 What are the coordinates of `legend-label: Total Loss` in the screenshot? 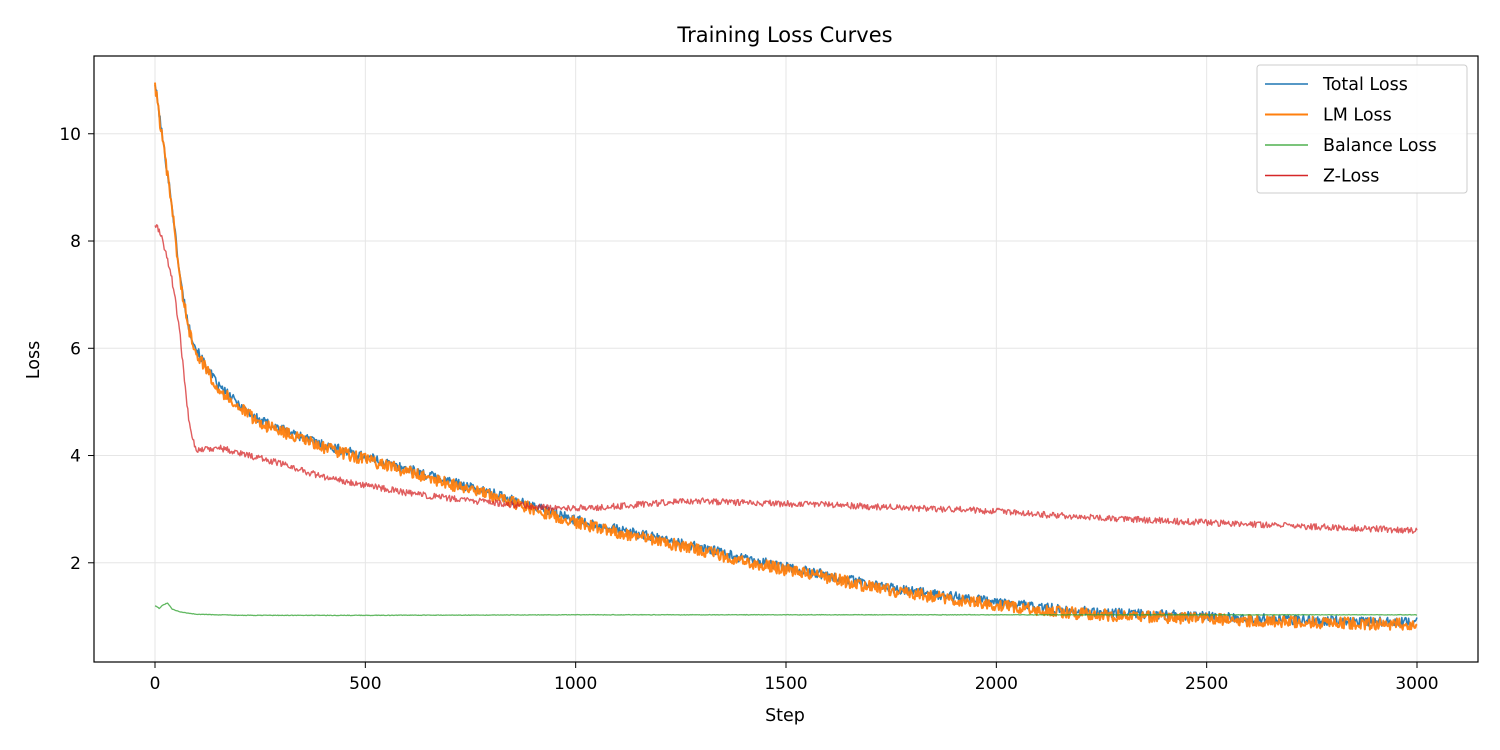 It's located at (1365, 85).